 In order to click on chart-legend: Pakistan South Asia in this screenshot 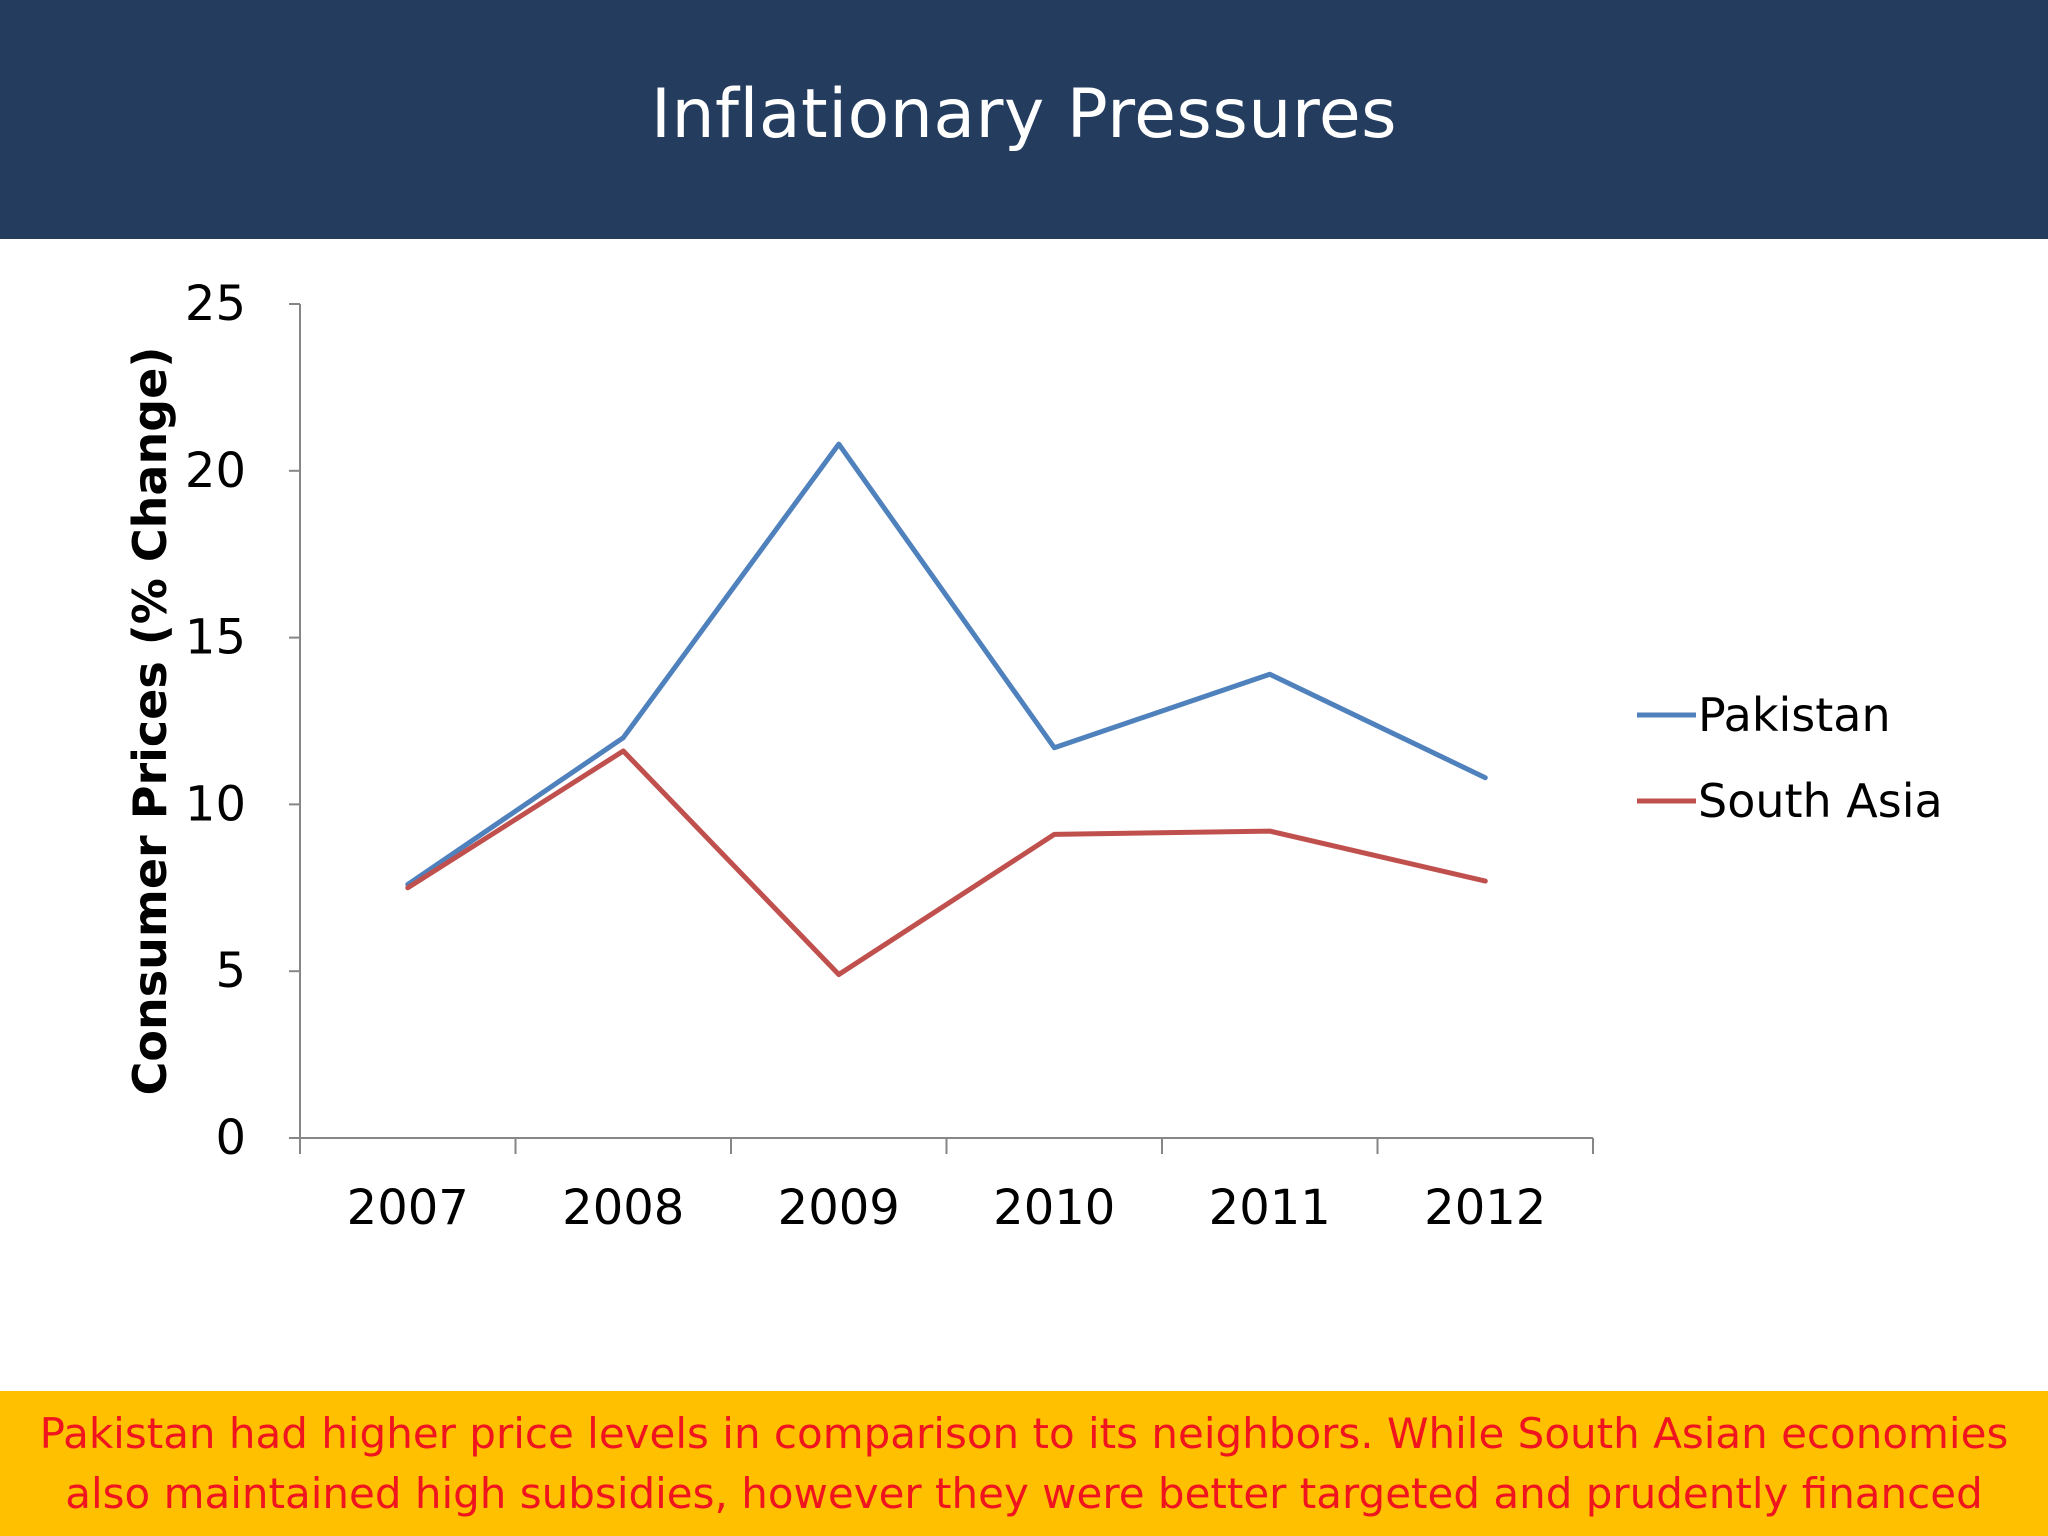, I will do `click(1790, 758)`.